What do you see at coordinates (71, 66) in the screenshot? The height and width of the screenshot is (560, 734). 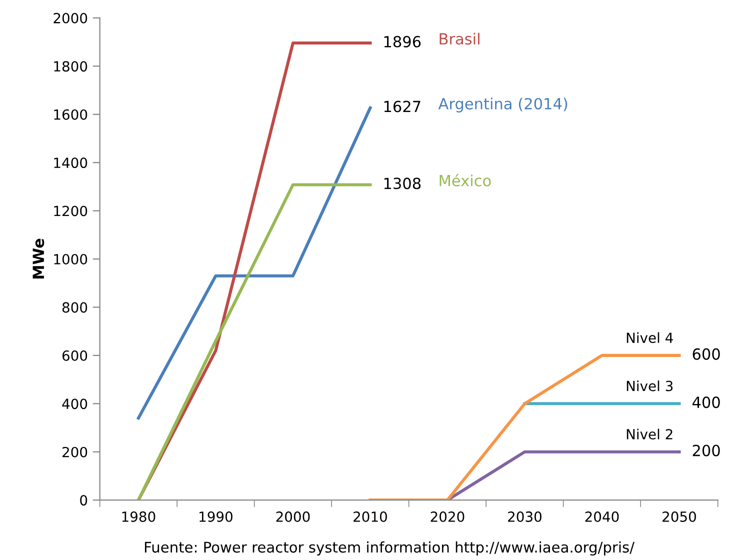 I see `y-tick-label: 1800` at bounding box center [71, 66].